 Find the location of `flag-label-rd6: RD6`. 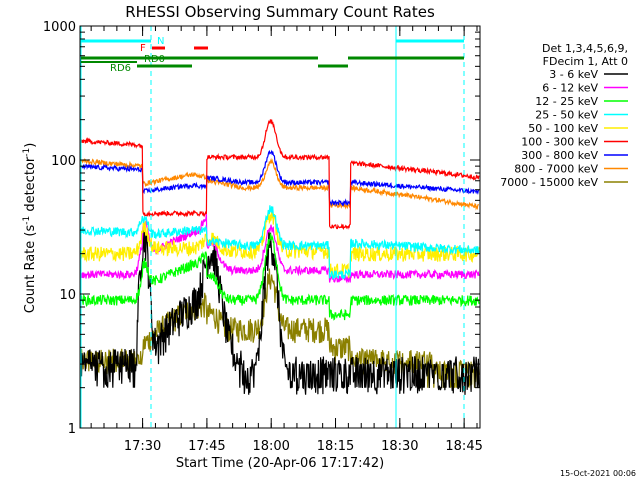

flag-label-rd6: RD6 is located at coordinates (120, 68).